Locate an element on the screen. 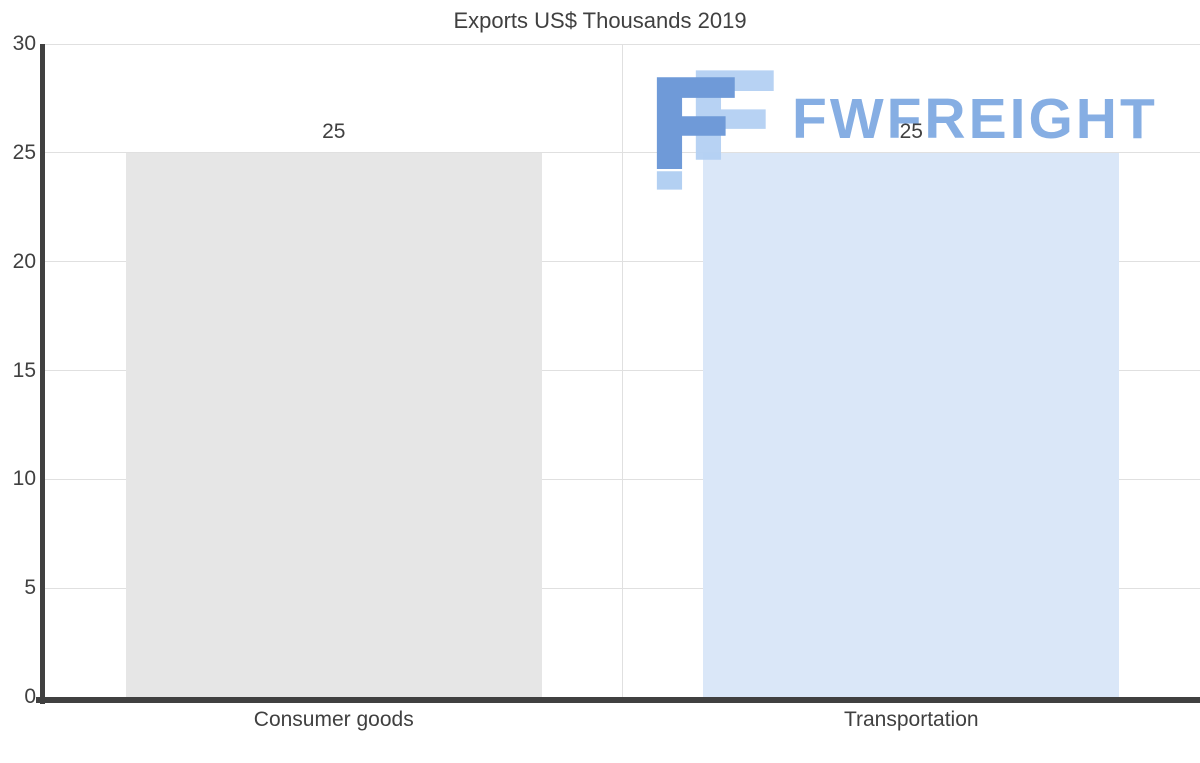 This screenshot has height=763, width=1200. y-axis-tick-label: 25 is located at coordinates (24, 152).